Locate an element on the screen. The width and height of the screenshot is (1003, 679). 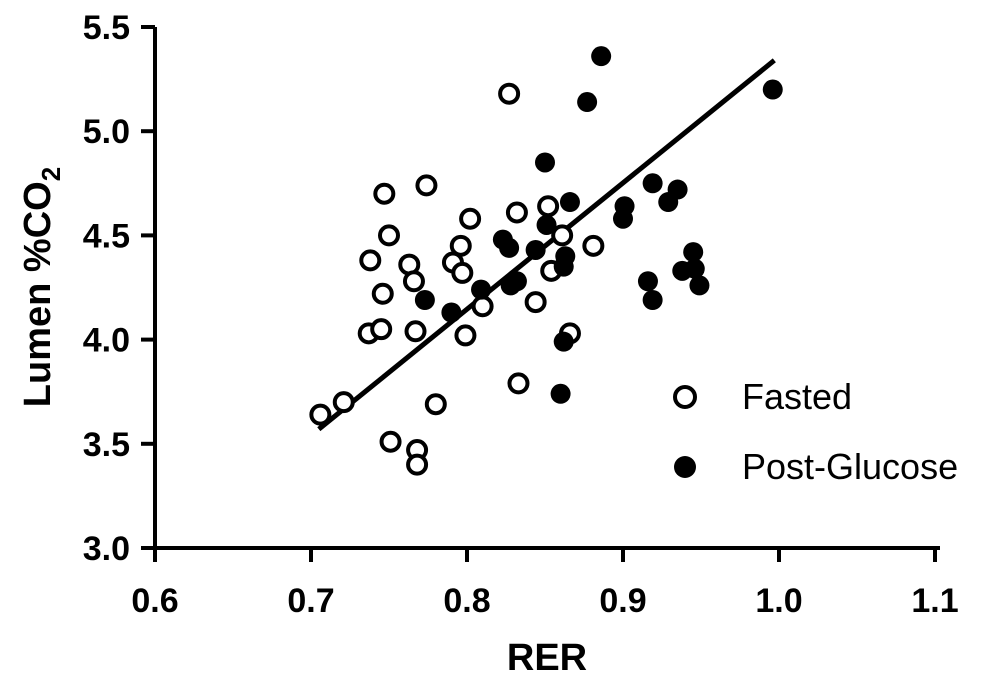
y-tick-label: 4.5 is located at coordinates (106, 236).